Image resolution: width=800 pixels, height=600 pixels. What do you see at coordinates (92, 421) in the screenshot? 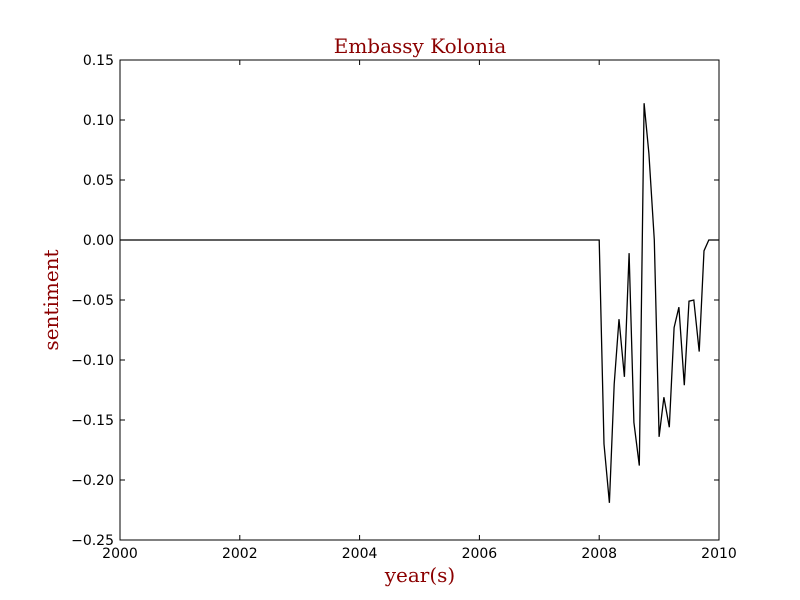
I see `y-tick-label: −0.15` at bounding box center [92, 421].